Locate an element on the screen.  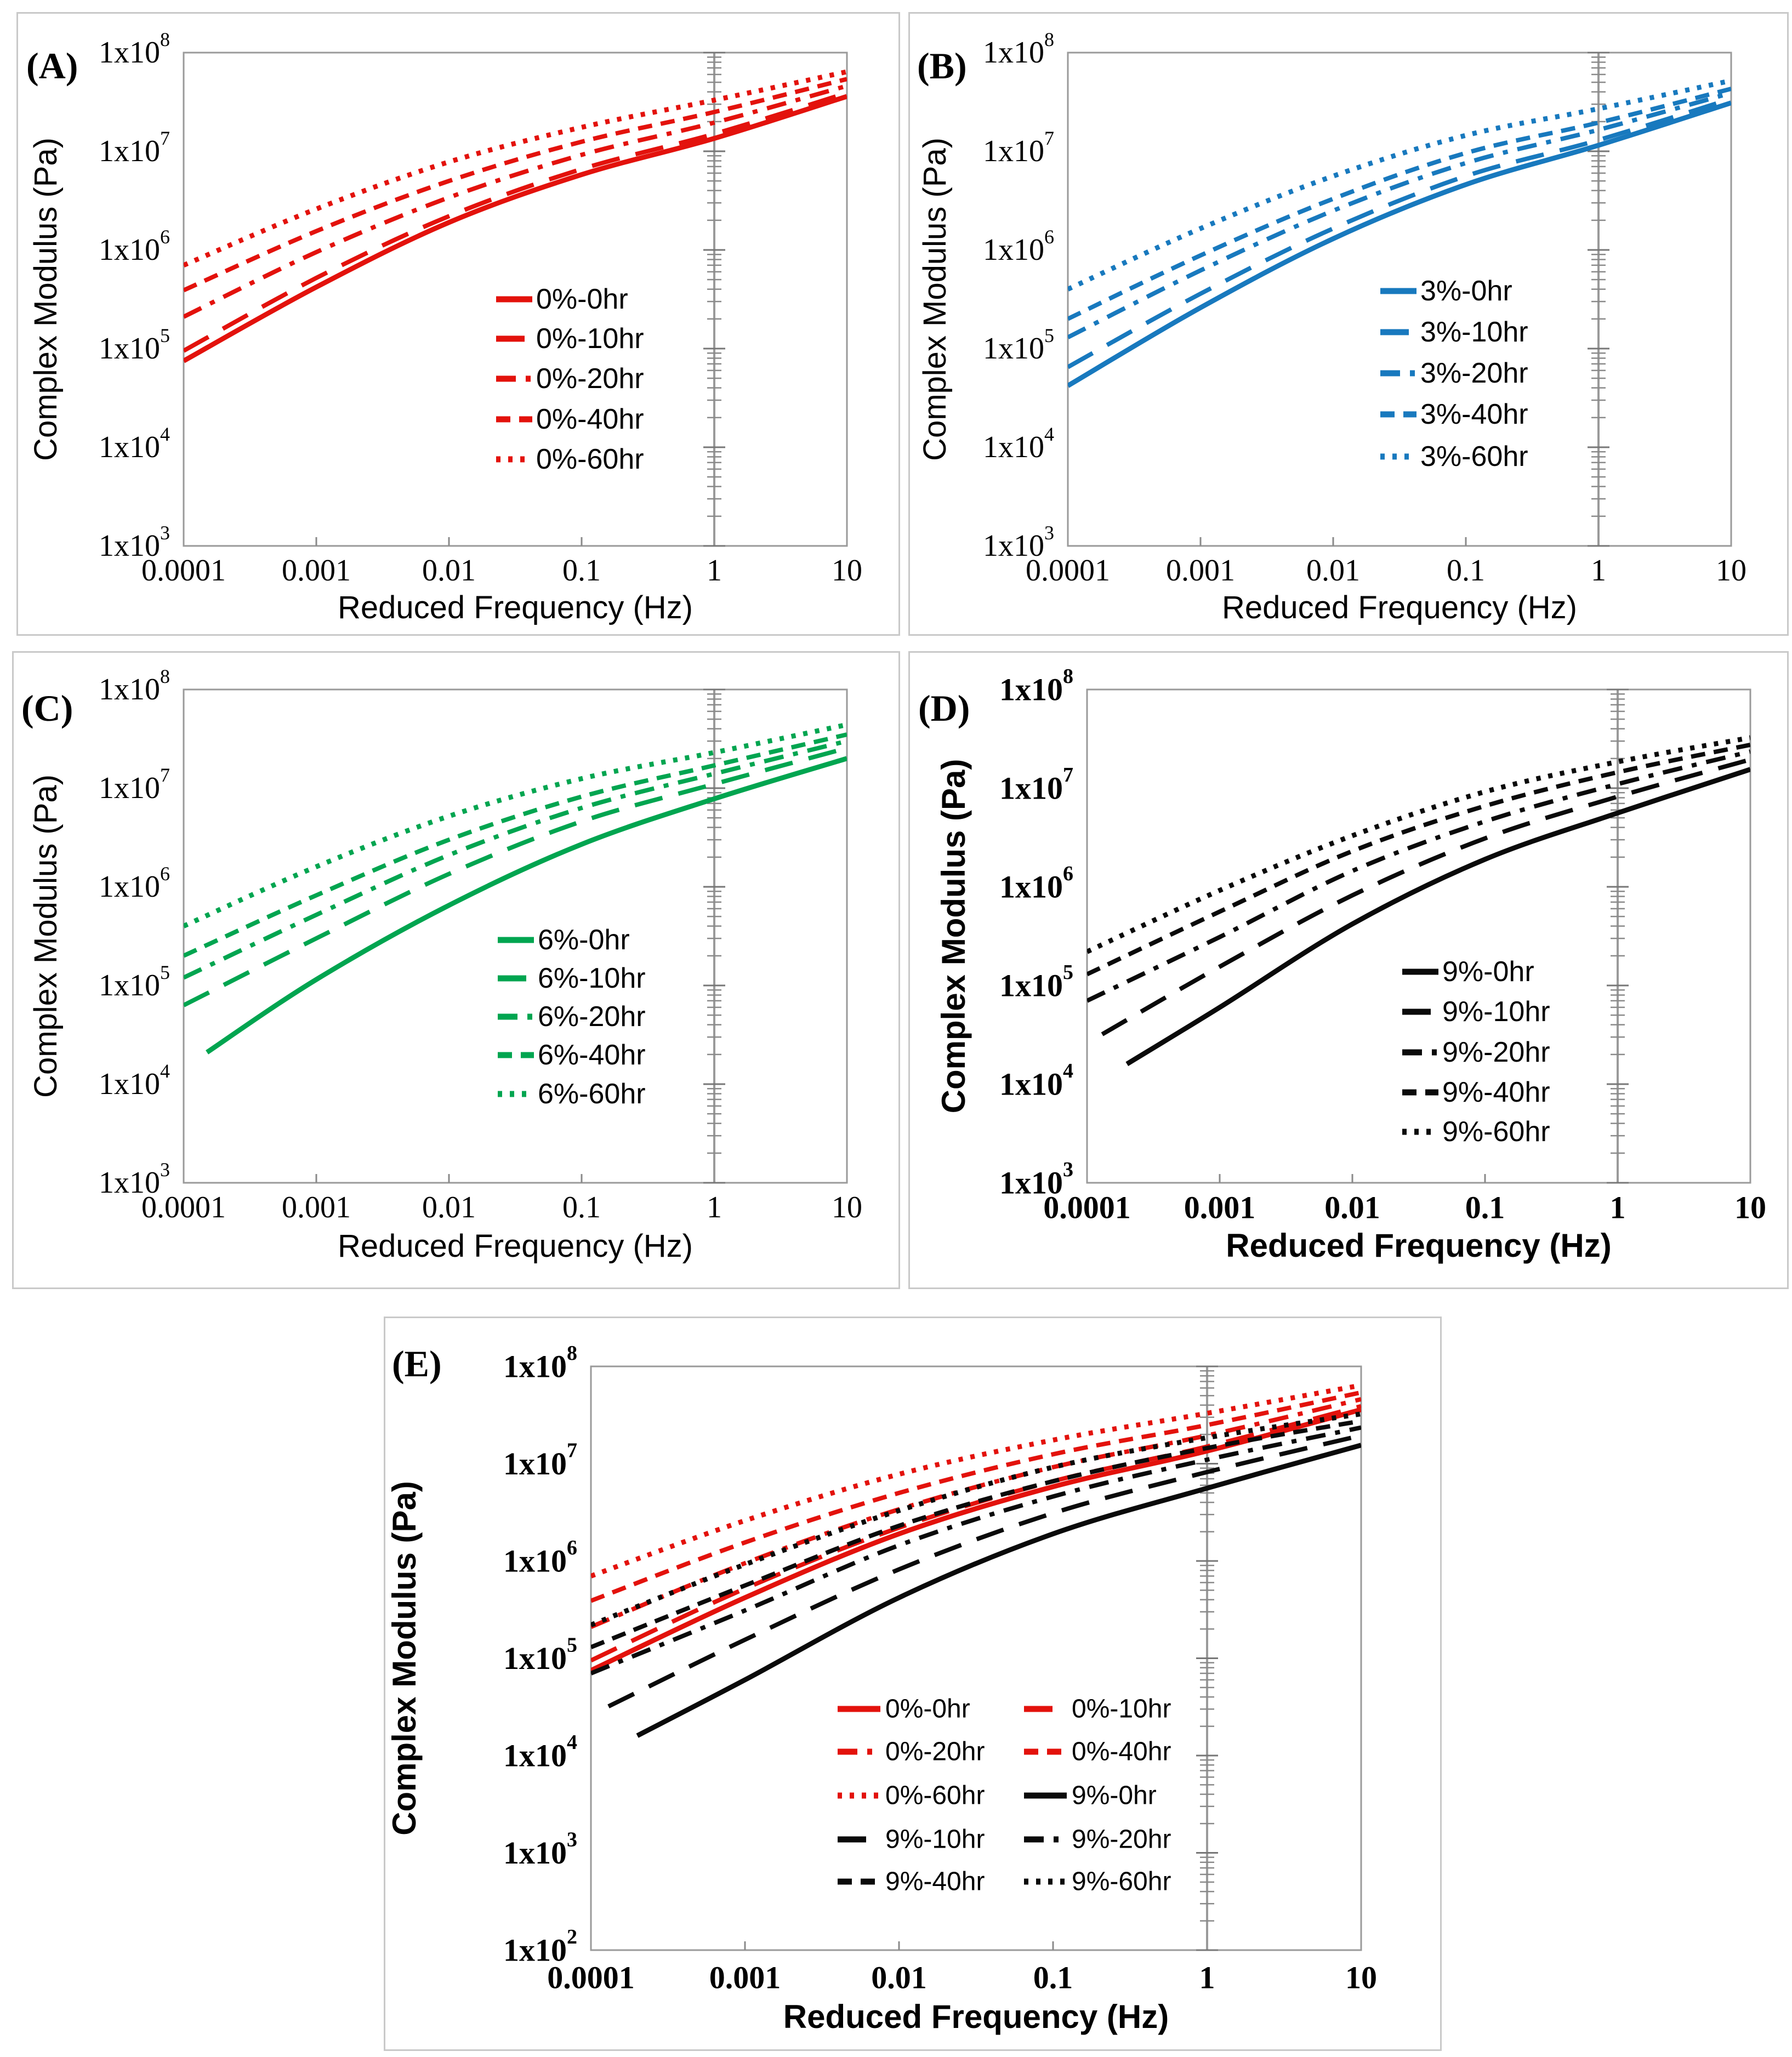
legend-label-9%-60hr: 9%-60hr is located at coordinates (1121, 1881).